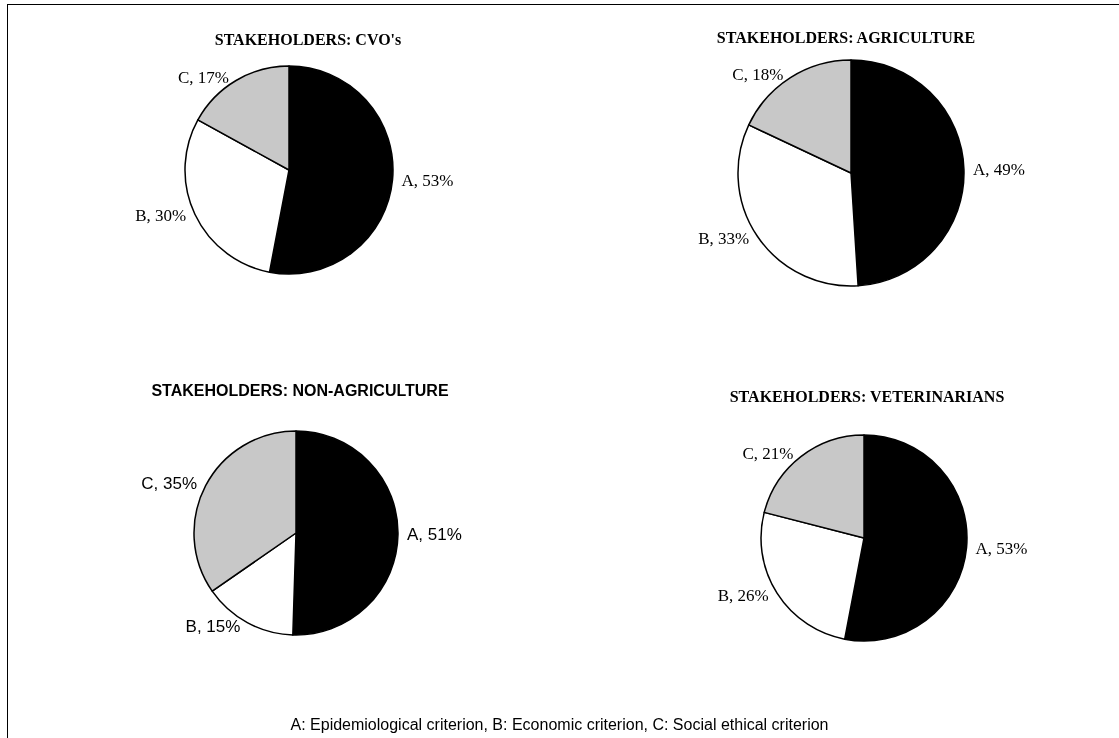 This screenshot has width=1119, height=738. What do you see at coordinates (758, 74) in the screenshot?
I see `slice-label: C, 18%` at bounding box center [758, 74].